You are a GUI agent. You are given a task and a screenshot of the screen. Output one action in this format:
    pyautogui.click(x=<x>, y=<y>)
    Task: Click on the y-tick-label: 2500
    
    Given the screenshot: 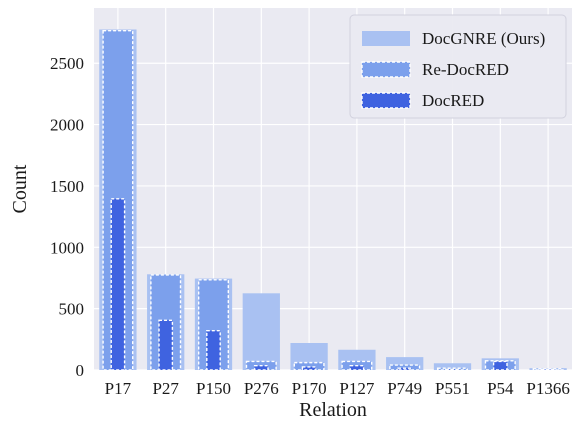 What is the action you would take?
    pyautogui.click(x=67, y=63)
    